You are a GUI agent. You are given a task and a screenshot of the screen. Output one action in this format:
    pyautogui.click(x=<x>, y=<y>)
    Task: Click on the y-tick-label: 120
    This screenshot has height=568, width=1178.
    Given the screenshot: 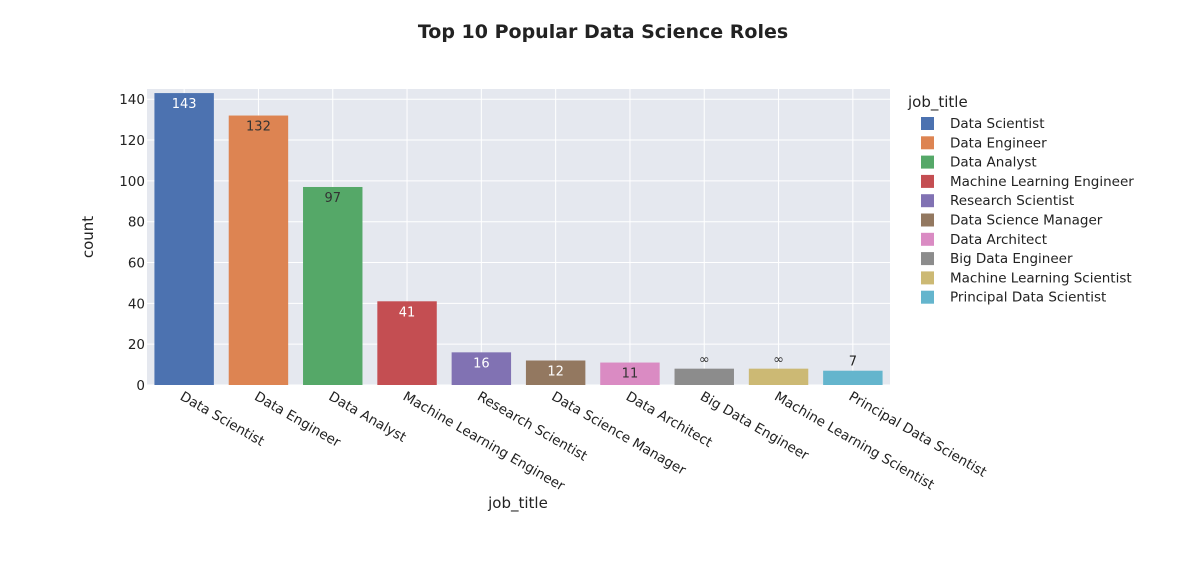 What is the action you would take?
    pyautogui.click(x=132, y=141)
    